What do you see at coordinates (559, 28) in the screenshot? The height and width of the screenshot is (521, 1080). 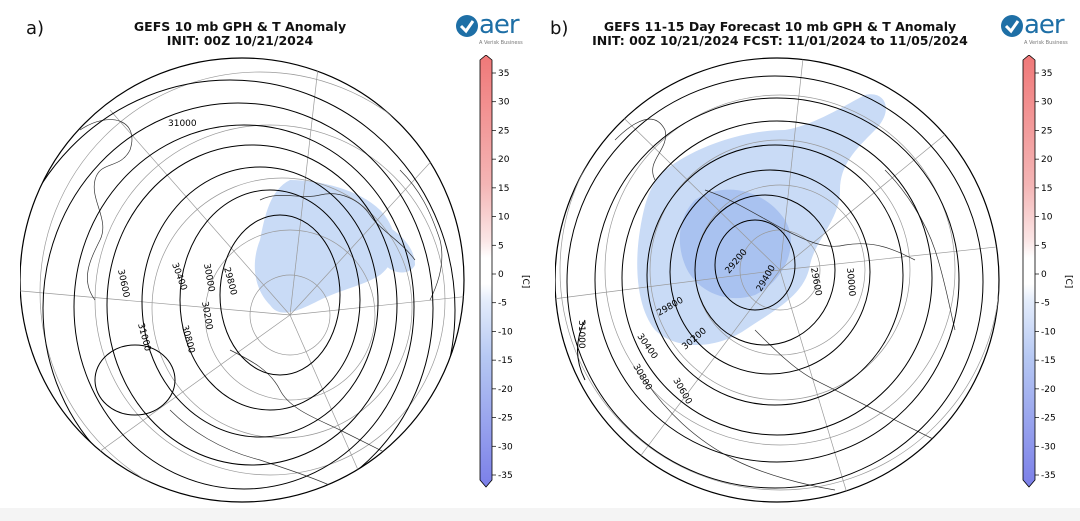 I see `panel-letter: b)` at bounding box center [559, 28].